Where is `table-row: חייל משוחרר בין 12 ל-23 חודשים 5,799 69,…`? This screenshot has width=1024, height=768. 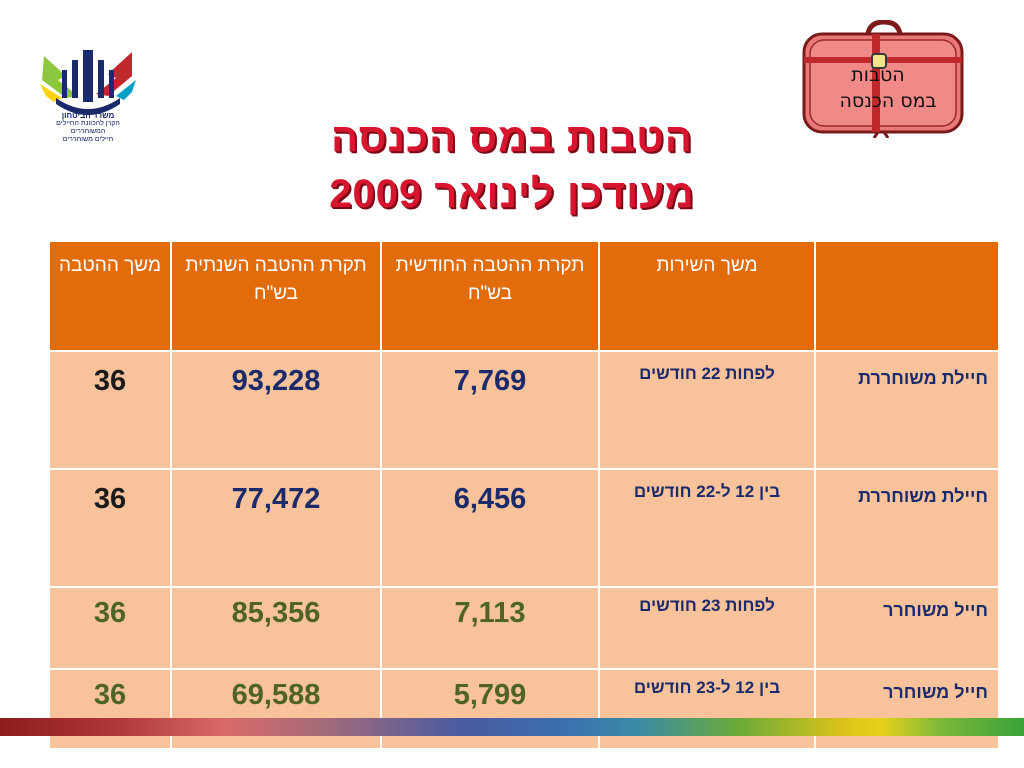
table-row: חייל משוחרר בין 12 ל-23 חודשים 5,799 69,… is located at coordinates (524, 709).